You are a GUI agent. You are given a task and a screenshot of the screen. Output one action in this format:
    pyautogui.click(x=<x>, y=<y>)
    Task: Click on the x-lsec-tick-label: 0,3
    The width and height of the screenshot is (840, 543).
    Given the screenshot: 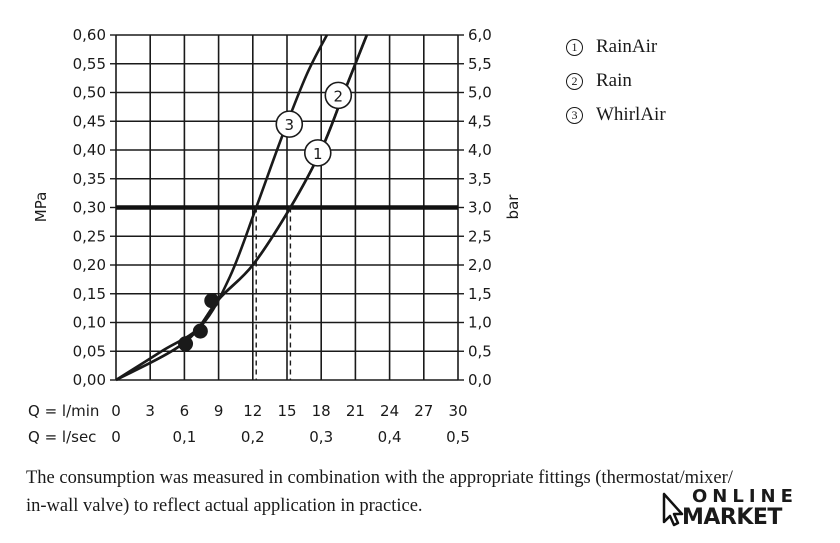 What is the action you would take?
    pyautogui.click(x=321, y=437)
    